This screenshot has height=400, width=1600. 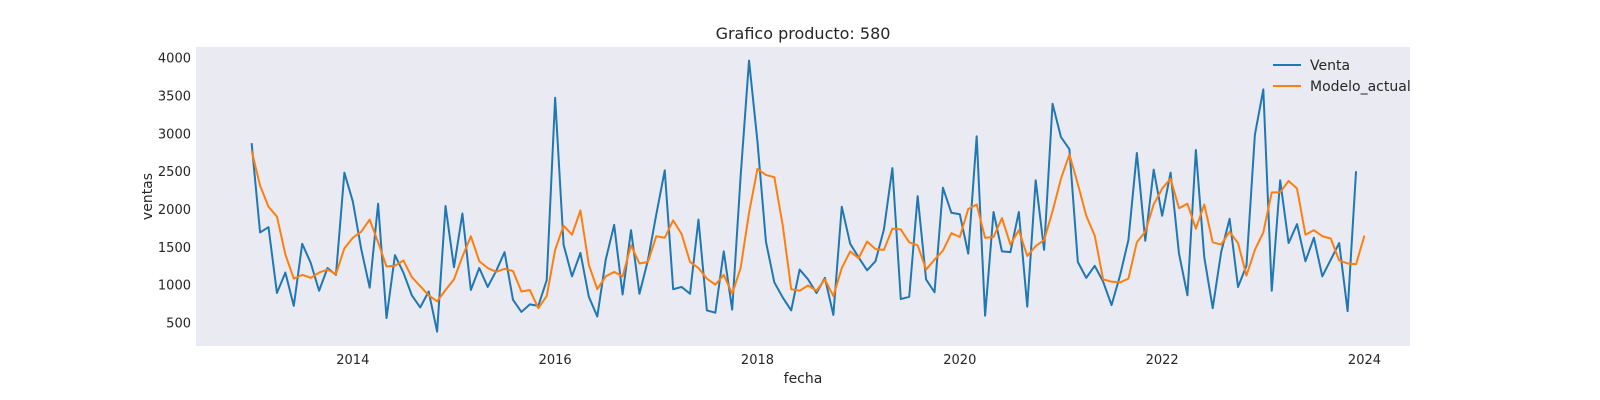 I want to click on y-tick-label: 3000, so click(x=174, y=134).